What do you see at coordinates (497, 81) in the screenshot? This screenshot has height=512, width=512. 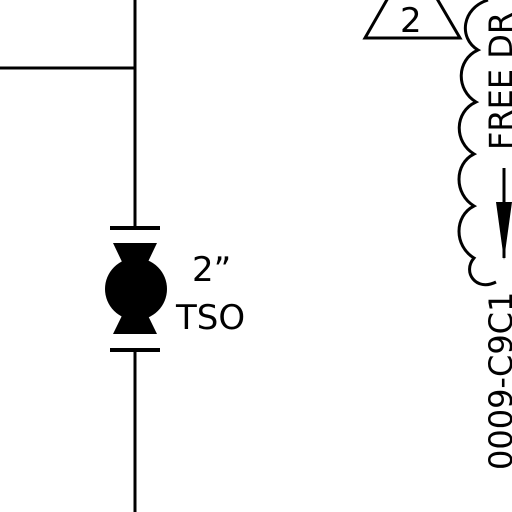 I see `vertical-note-upper: FREE DR` at bounding box center [497, 81].